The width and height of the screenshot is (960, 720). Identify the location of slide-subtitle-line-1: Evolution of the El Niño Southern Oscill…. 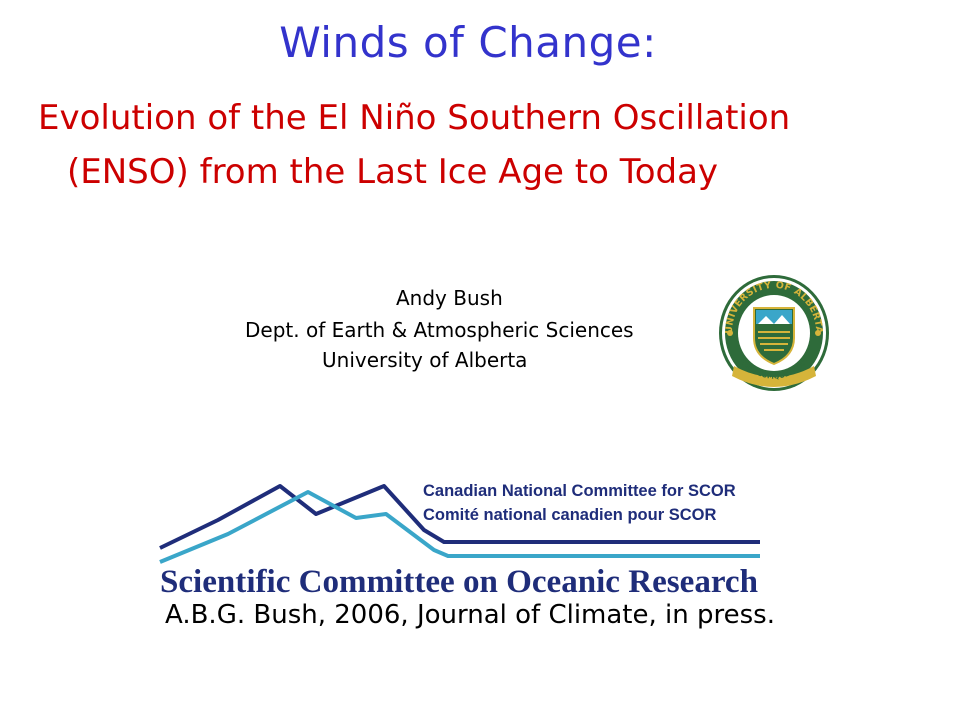
(414, 118).